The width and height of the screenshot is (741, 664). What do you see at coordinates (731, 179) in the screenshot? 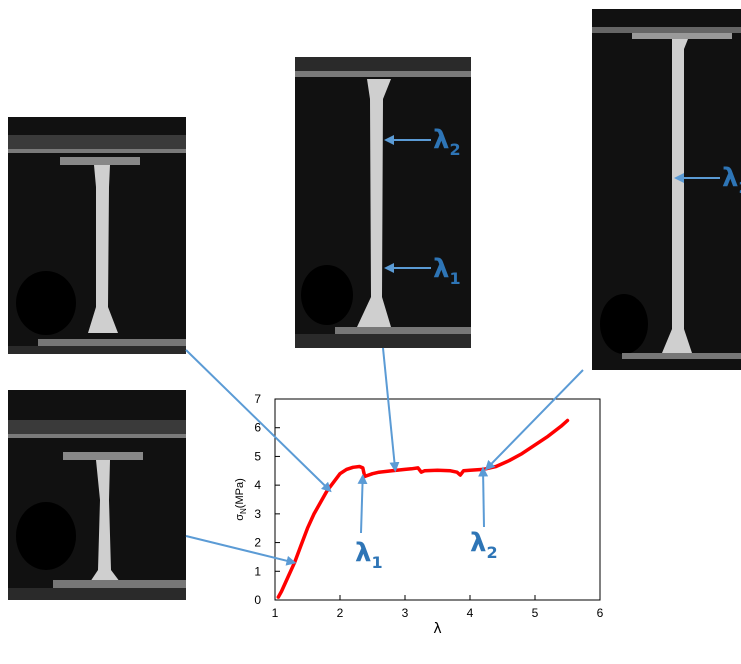
I see `photo-full-lambda2-label: λ2` at bounding box center [731, 179].